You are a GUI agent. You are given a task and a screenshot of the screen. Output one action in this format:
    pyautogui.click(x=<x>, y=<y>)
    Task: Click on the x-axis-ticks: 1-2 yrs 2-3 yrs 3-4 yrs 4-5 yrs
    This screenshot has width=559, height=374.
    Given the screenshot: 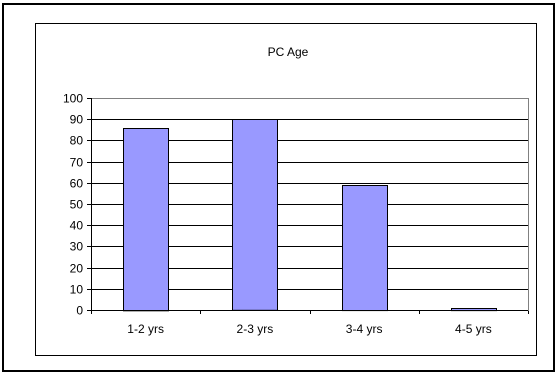 What is the action you would take?
    pyautogui.click(x=309, y=329)
    